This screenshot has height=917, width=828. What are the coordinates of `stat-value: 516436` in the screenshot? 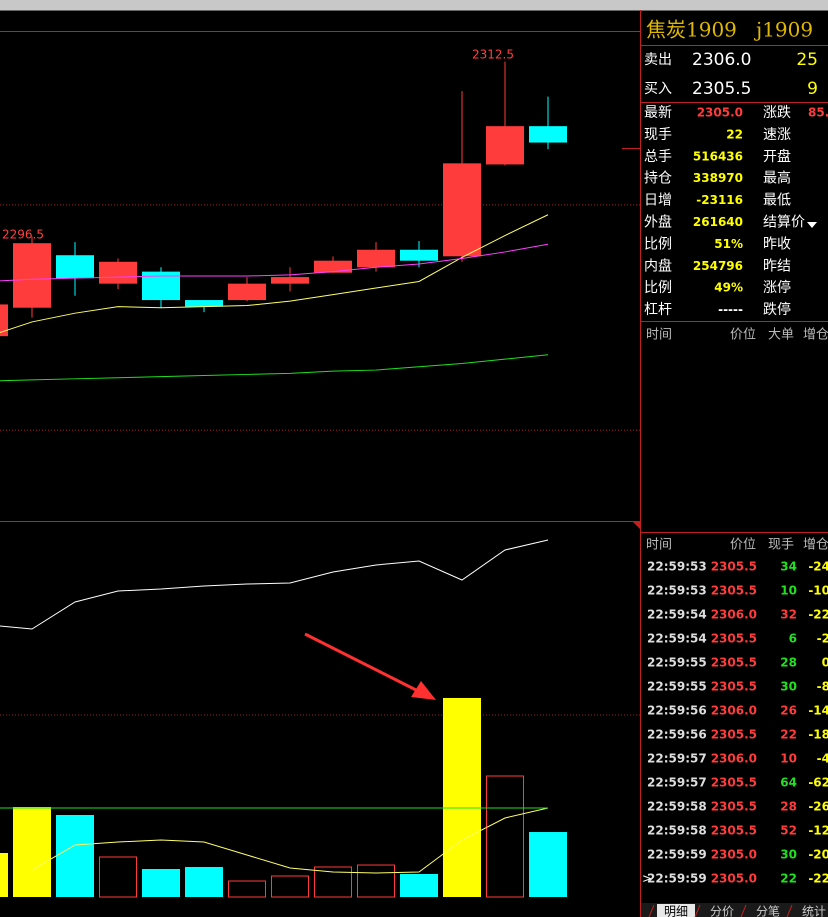 It's located at (718, 156).